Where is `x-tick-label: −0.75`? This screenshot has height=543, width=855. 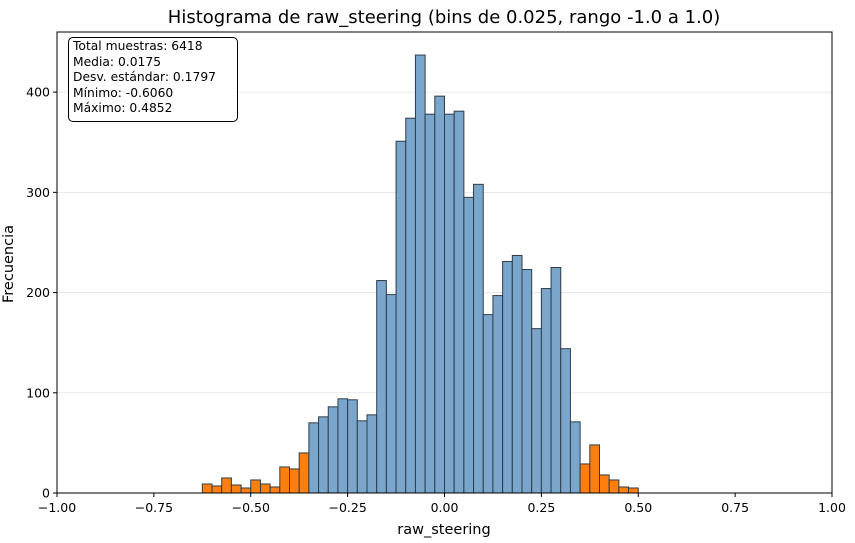 x-tick-label: −0.75 is located at coordinates (154, 507).